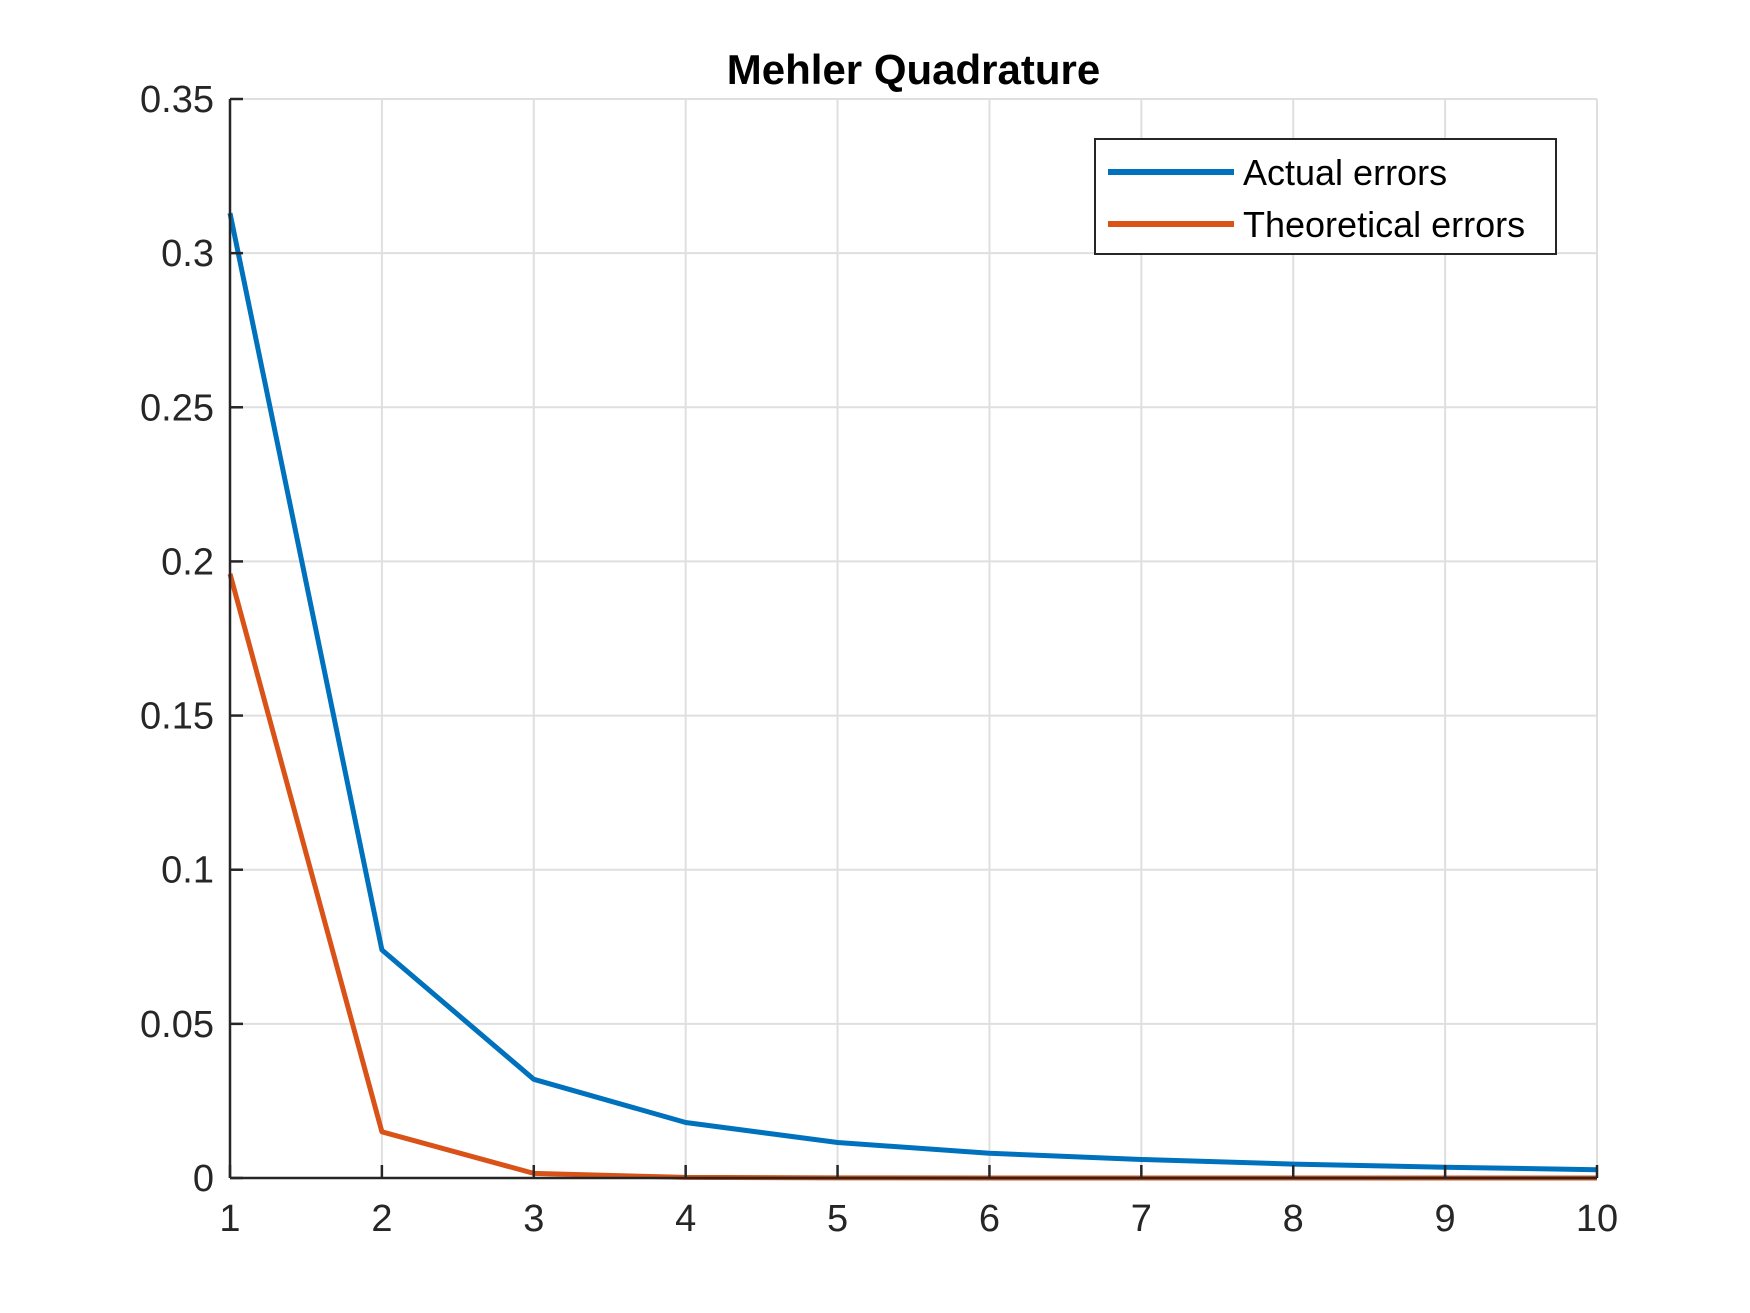  I want to click on y-tick-label: 0.35, so click(177, 100).